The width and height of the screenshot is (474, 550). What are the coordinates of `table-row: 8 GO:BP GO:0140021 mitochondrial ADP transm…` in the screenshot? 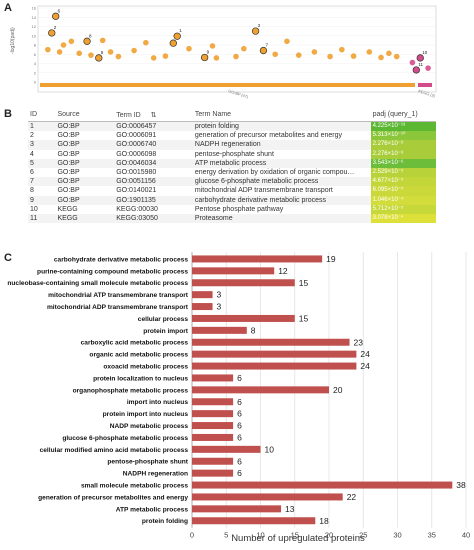 It's located at (232, 191).